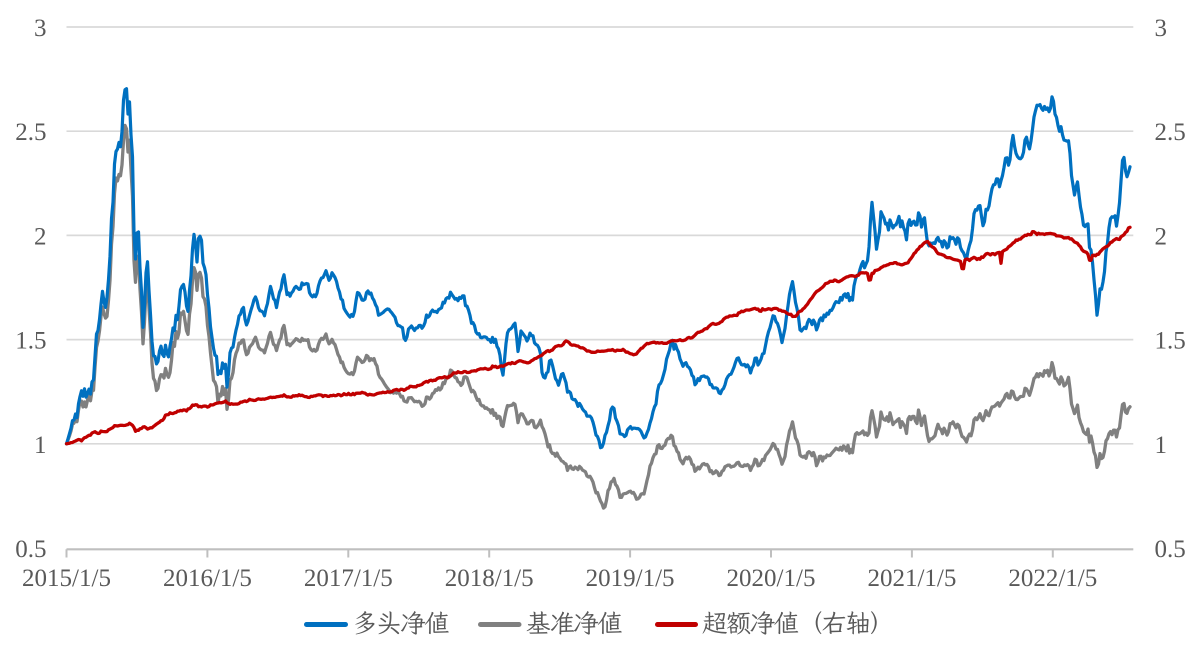 Image resolution: width=1194 pixels, height=650 pixels. What do you see at coordinates (630, 578) in the screenshot?
I see `svg-text: 2019/1/5` at bounding box center [630, 578].